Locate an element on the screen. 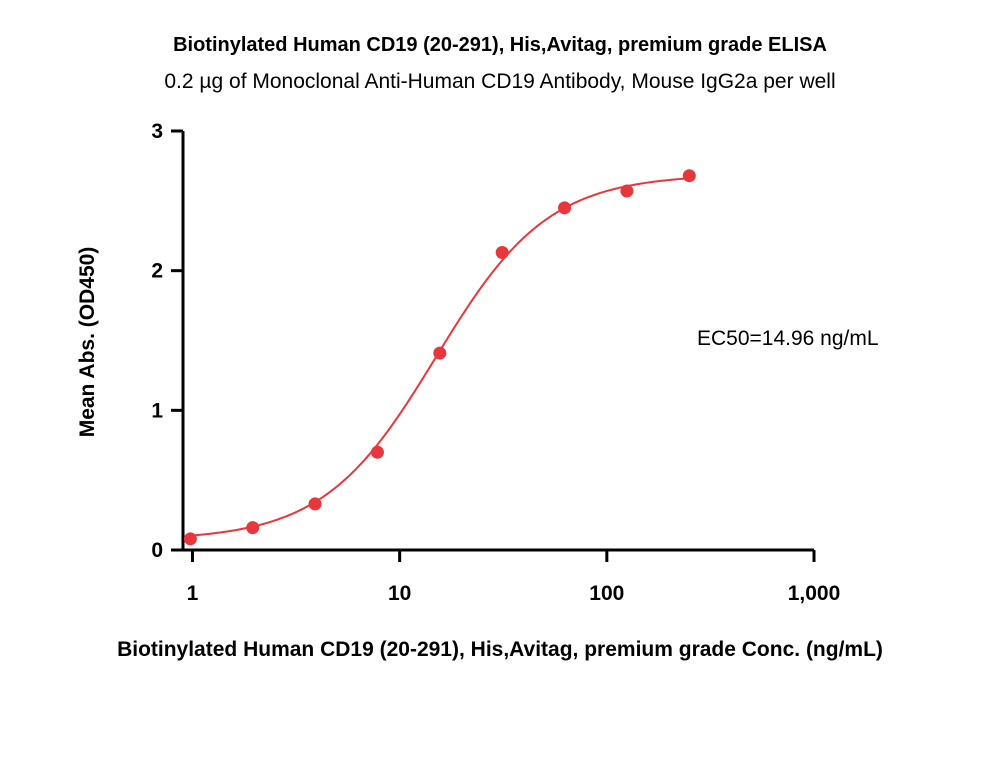 The height and width of the screenshot is (767, 1000). y-tick-label: 1 is located at coordinates (157, 410).